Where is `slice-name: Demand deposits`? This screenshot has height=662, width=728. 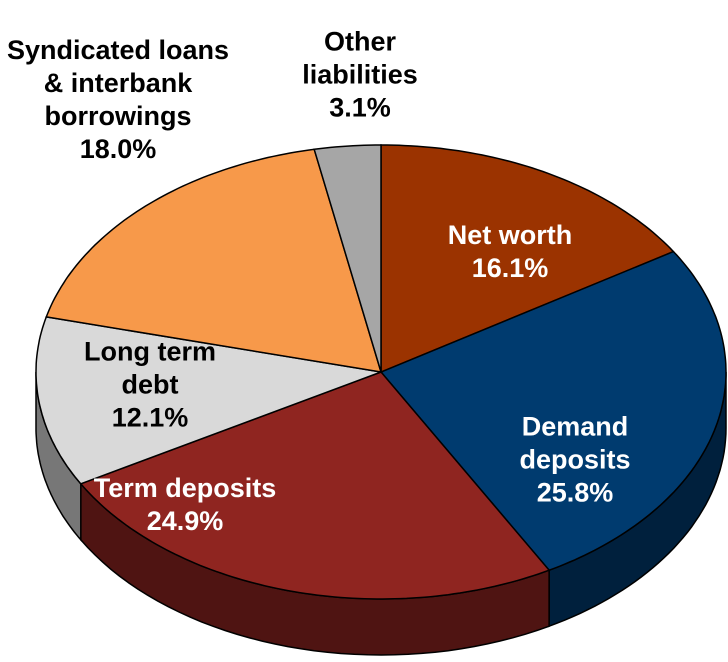 slice-name: Demand deposits is located at coordinates (575, 443).